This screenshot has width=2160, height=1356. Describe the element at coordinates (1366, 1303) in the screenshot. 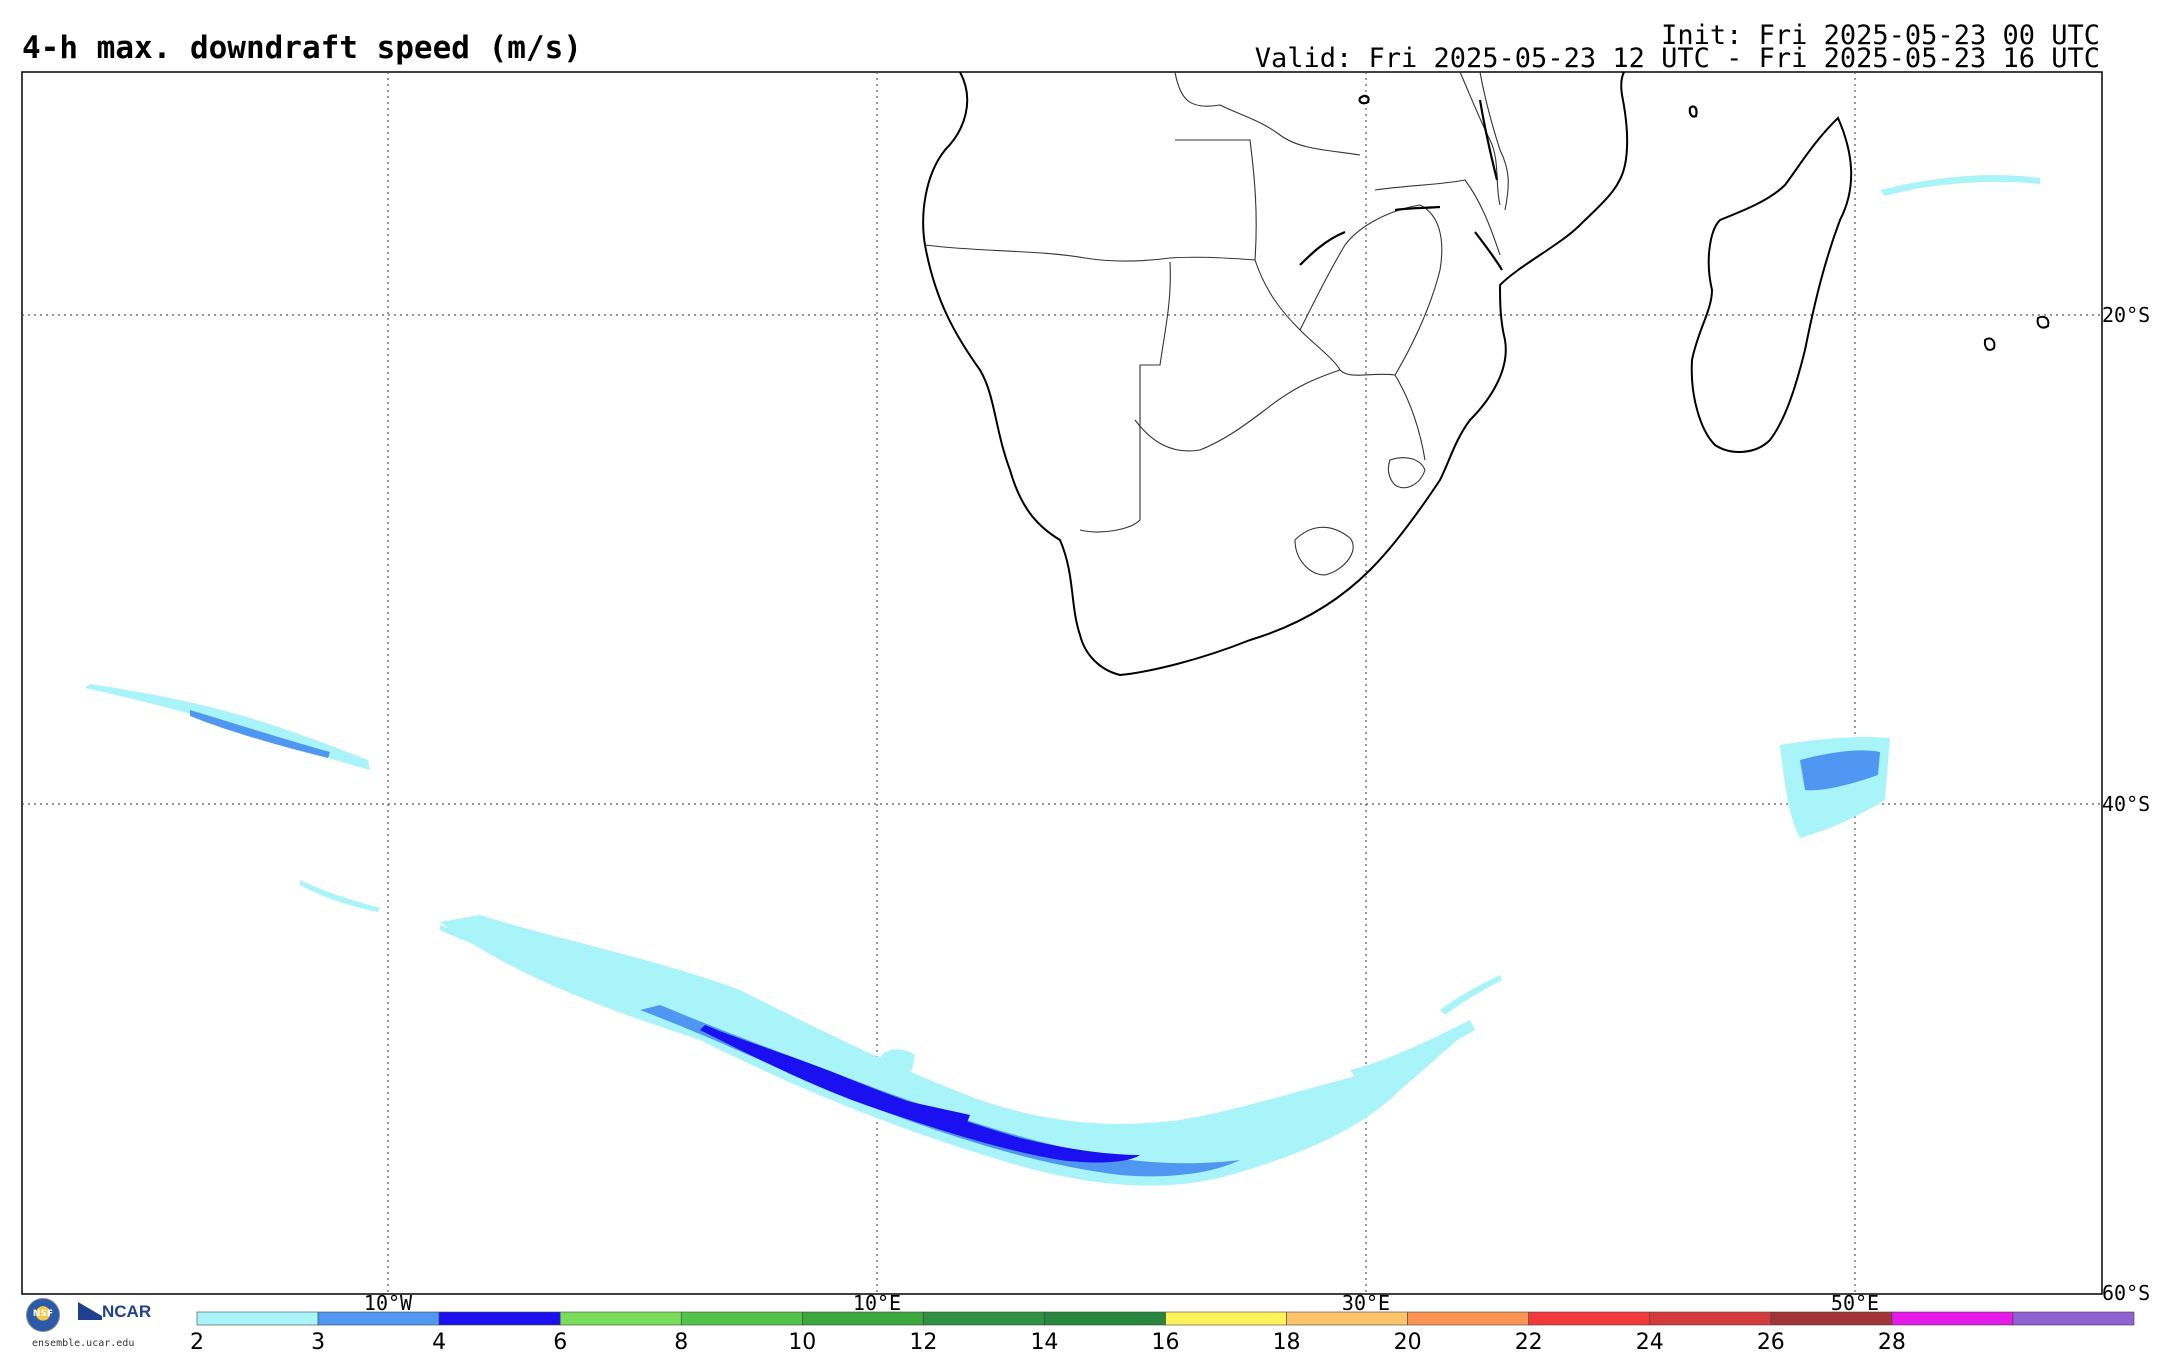

I see `lon-label: 30°E` at that location.